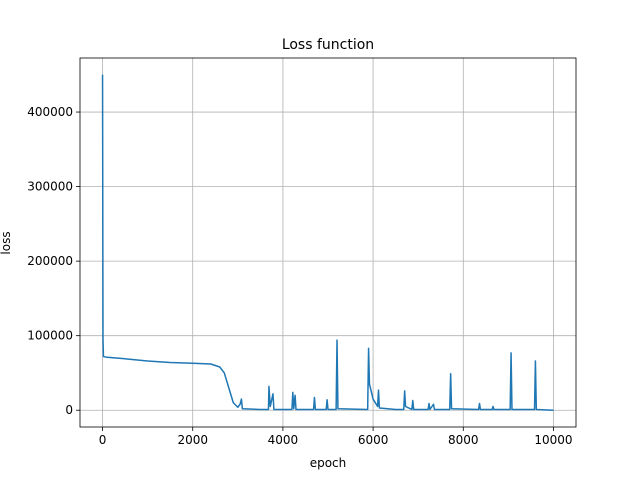 Image resolution: width=640 pixels, height=484 pixels. What do you see at coordinates (192, 440) in the screenshot?
I see `x-tick-label: 2000` at bounding box center [192, 440].